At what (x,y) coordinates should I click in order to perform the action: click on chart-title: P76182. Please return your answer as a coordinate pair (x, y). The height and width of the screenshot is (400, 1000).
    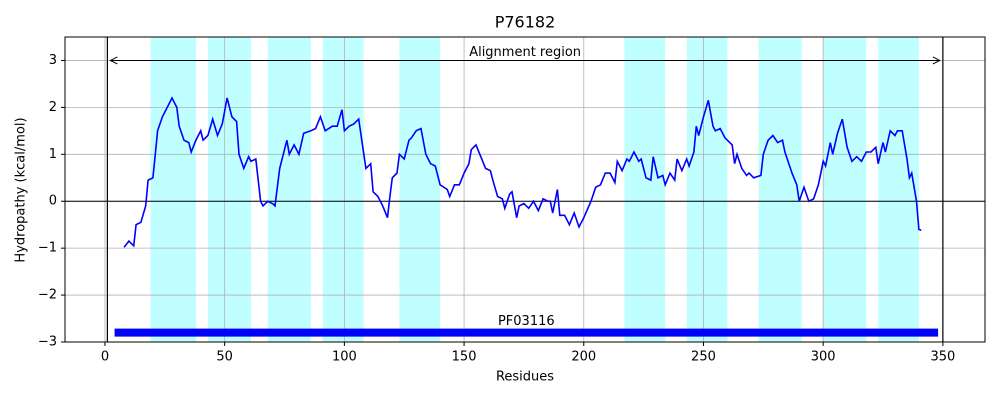
    Looking at the image, I should click on (525, 22).